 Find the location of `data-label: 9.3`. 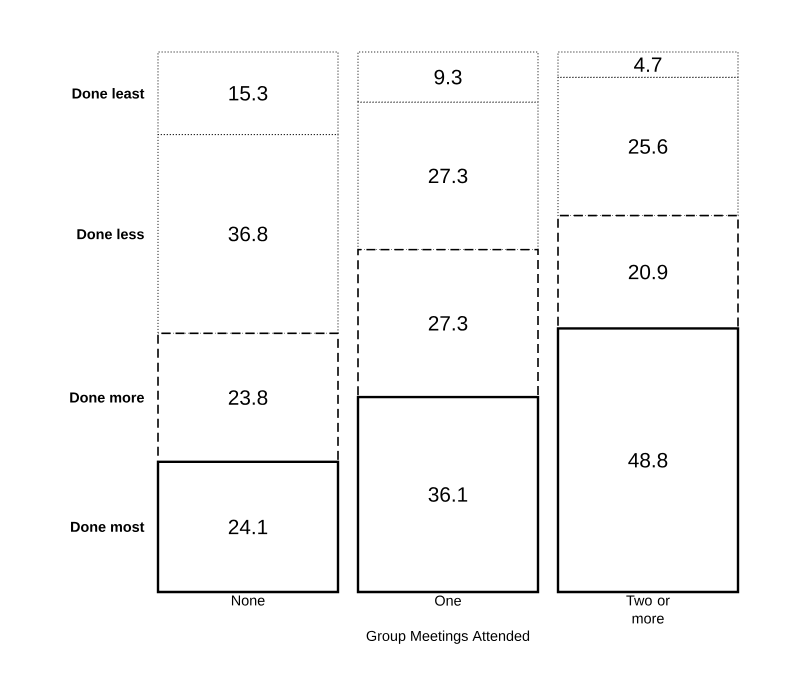

data-label: 9.3 is located at coordinates (448, 77).